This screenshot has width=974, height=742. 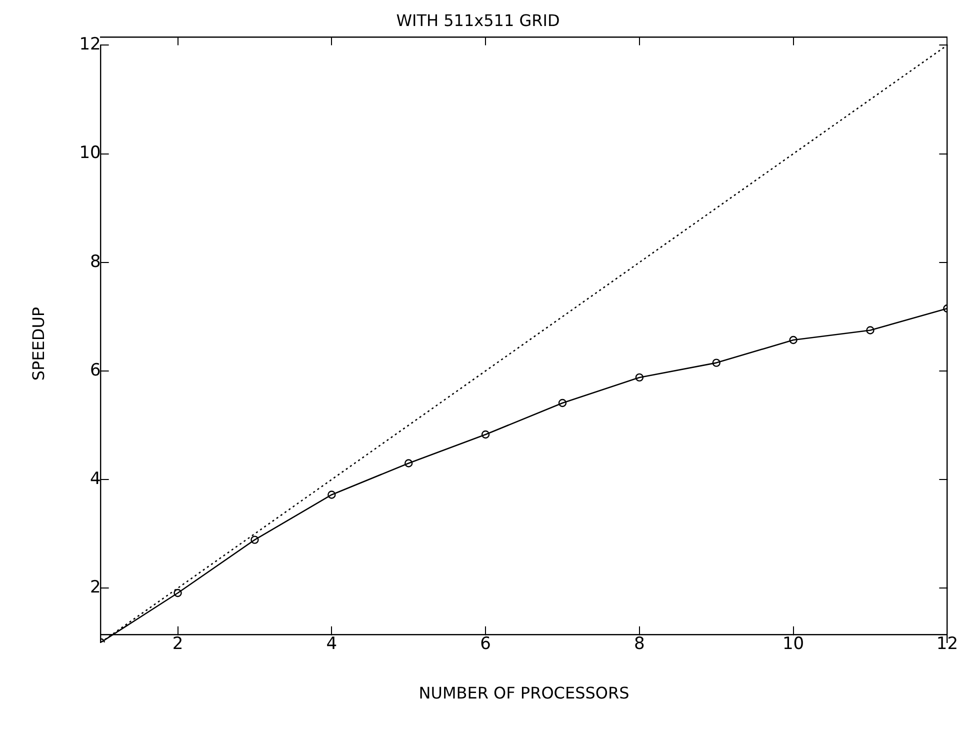 What do you see at coordinates (524, 693) in the screenshot?
I see `x-axis-title: NUMBER OF PROCESSORS` at bounding box center [524, 693].